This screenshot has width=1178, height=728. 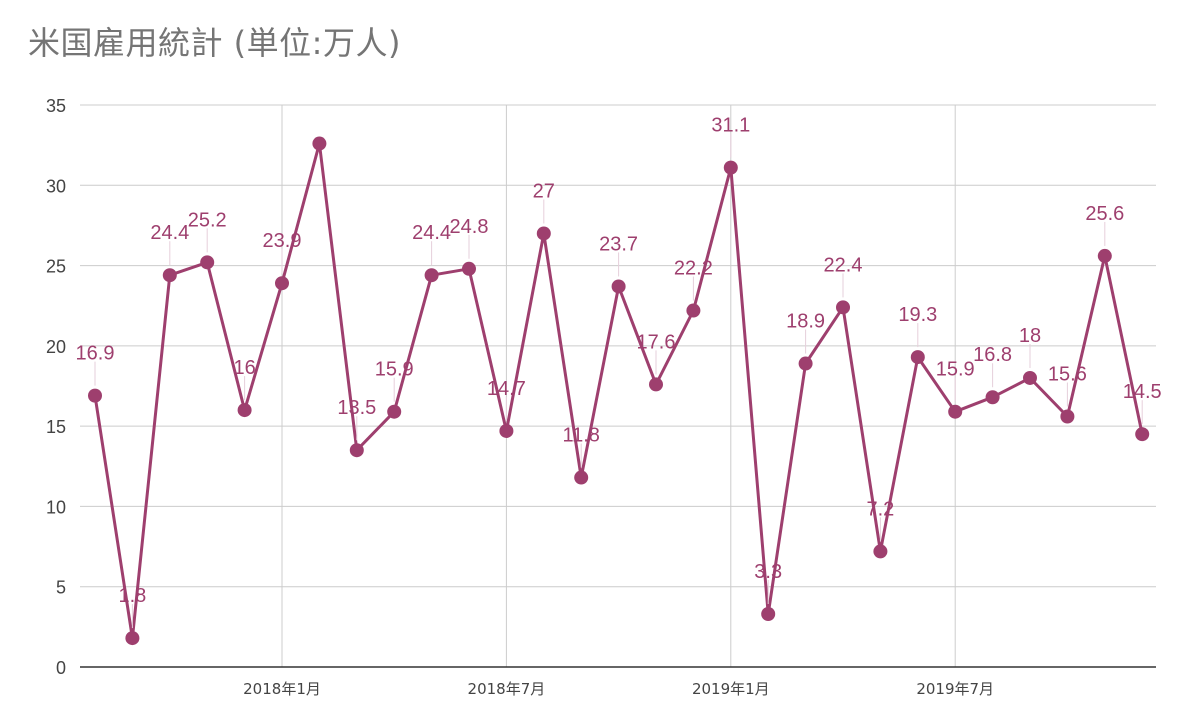 I want to click on y-tick-label: 10, so click(x=56, y=507).